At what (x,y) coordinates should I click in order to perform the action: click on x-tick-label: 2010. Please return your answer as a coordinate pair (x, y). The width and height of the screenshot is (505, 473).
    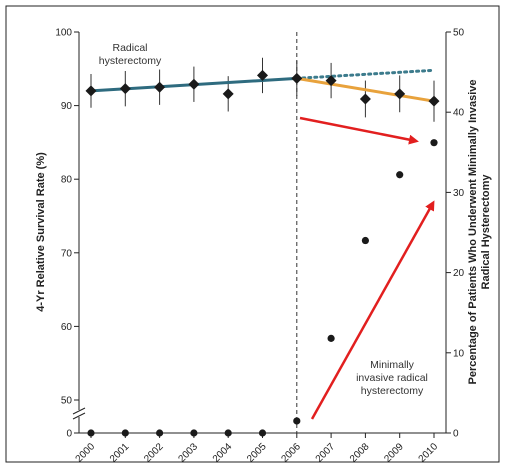
    Looking at the image, I should click on (429, 453).